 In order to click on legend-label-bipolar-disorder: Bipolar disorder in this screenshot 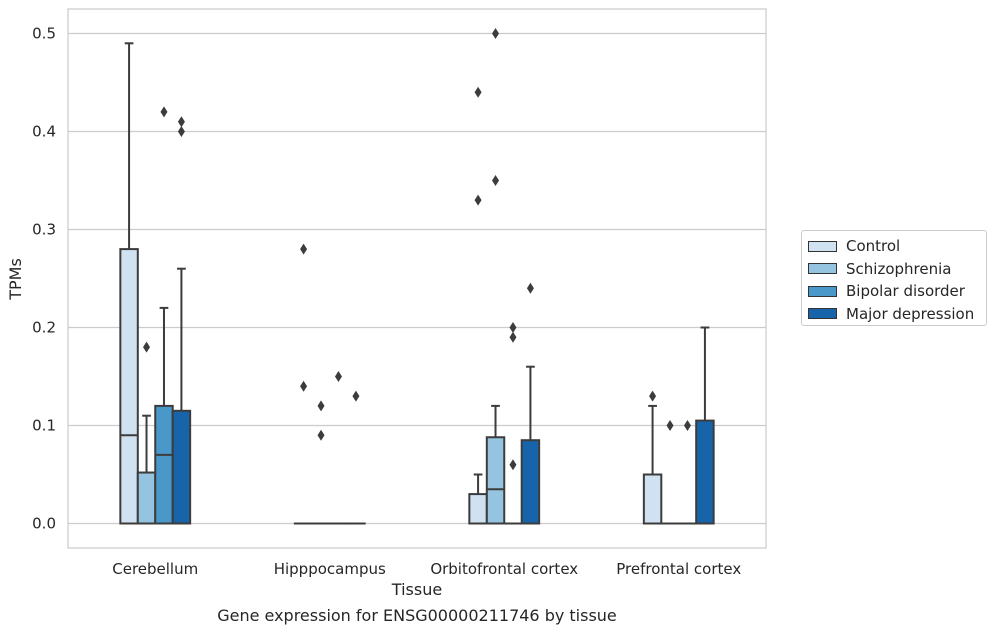, I will do `click(905, 291)`.